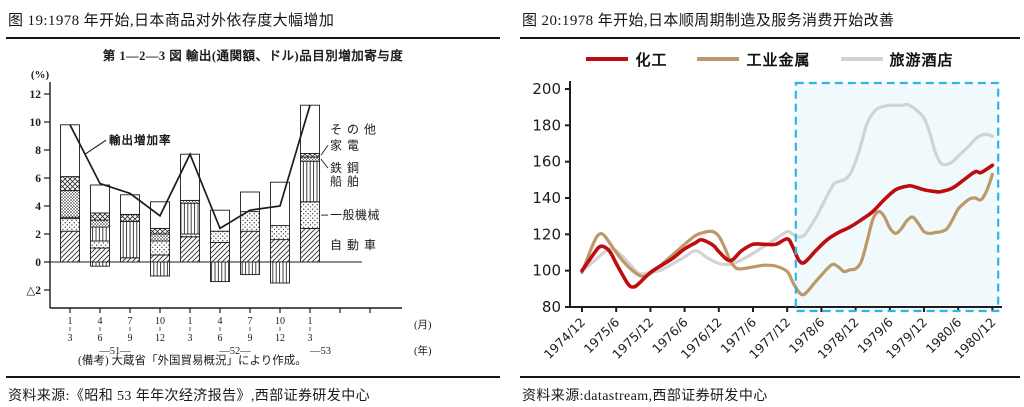 The image size is (1024, 407). What do you see at coordinates (234, 351) in the screenshot?
I see `svg-text: ―52―` at bounding box center [234, 351].